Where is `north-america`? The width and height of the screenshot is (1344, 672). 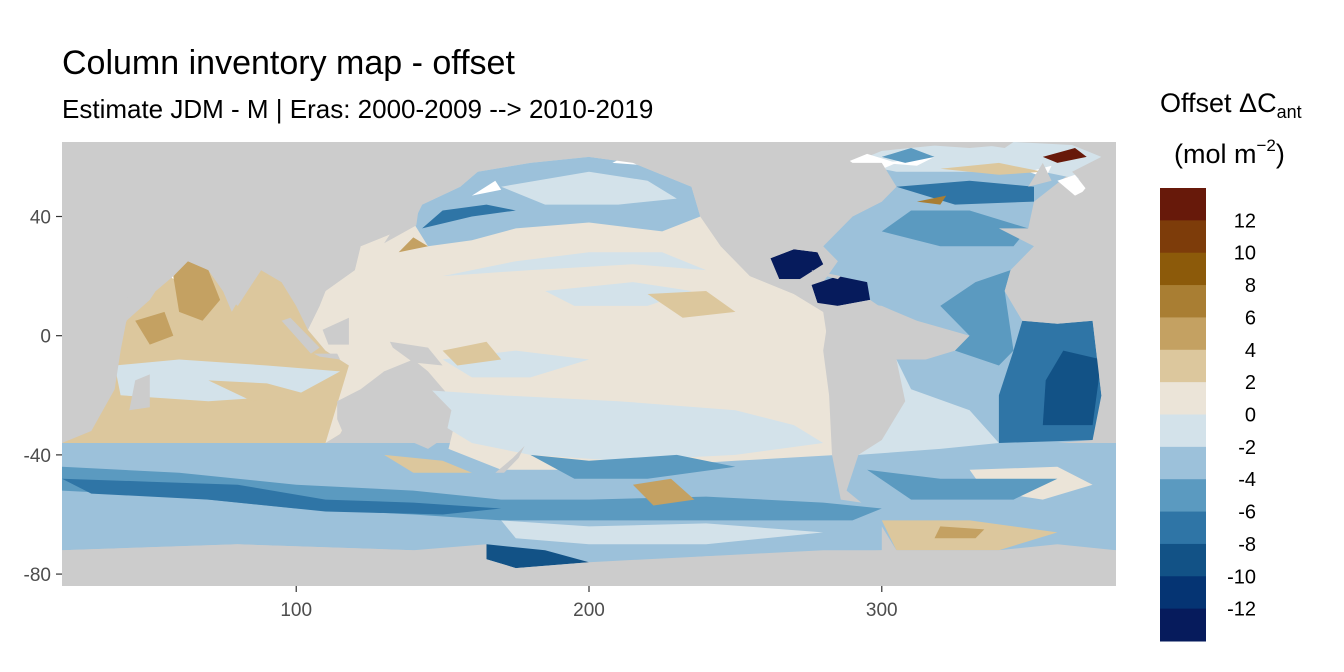 north-america is located at coordinates (735, 209).